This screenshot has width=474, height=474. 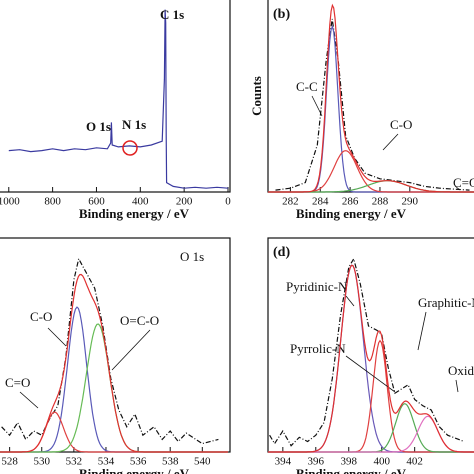 What do you see at coordinates (320, 202) in the screenshot?
I see `x-tick-label: 284` at bounding box center [320, 202].